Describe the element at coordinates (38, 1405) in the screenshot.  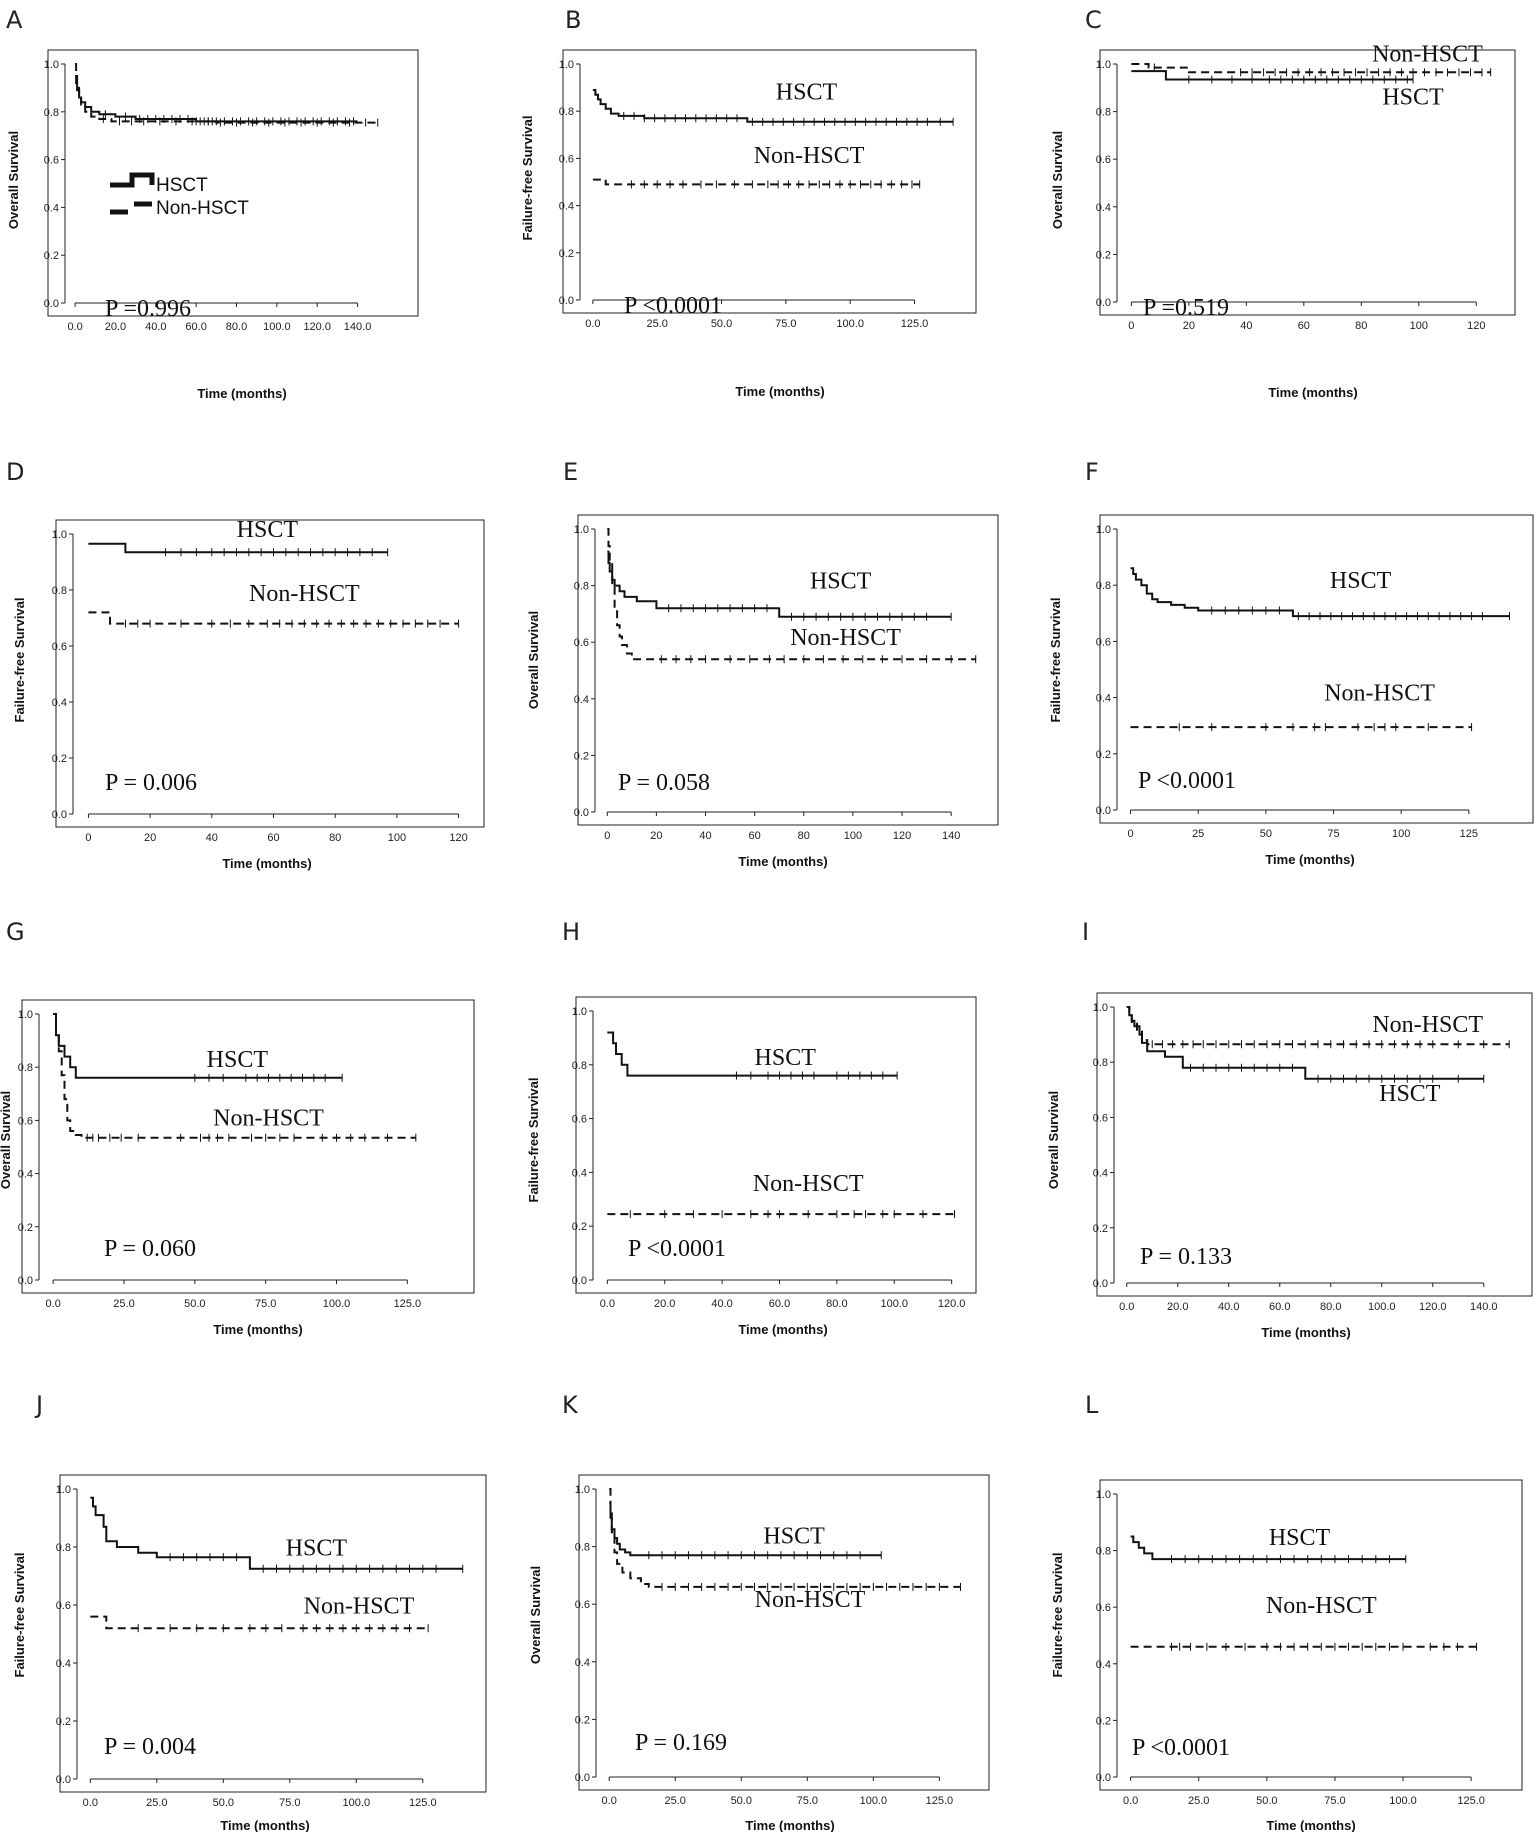
I see `panel-letter: J` at that location.